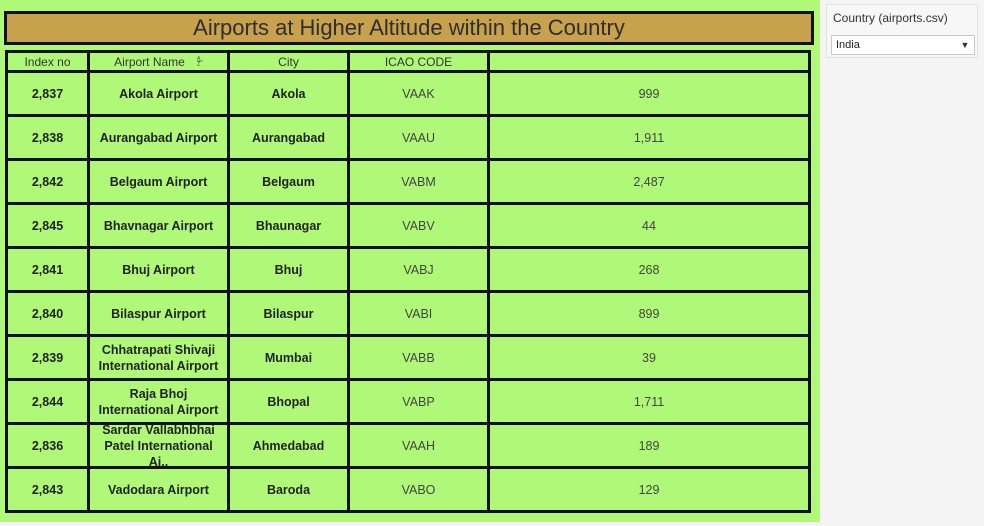 The image size is (984, 526). I want to click on cell-index: 2,844, so click(49, 401).